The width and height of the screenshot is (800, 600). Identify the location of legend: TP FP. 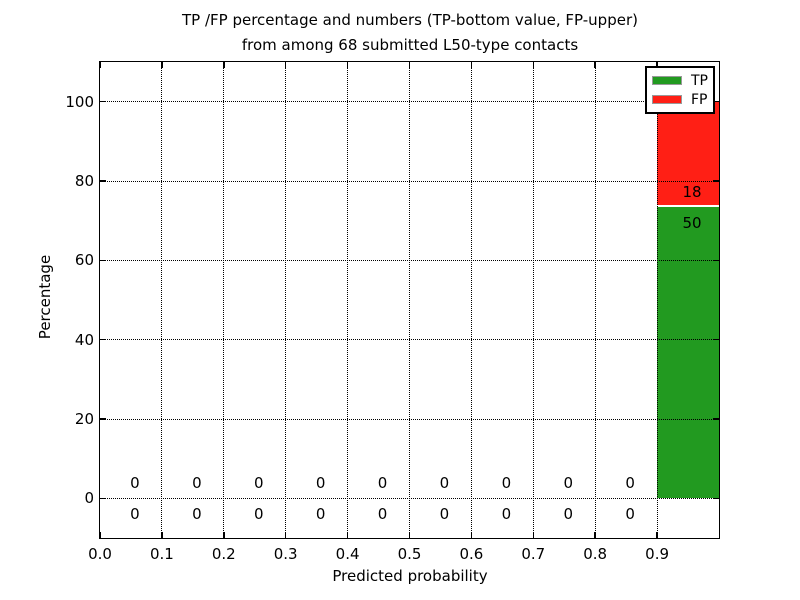
(680, 90).